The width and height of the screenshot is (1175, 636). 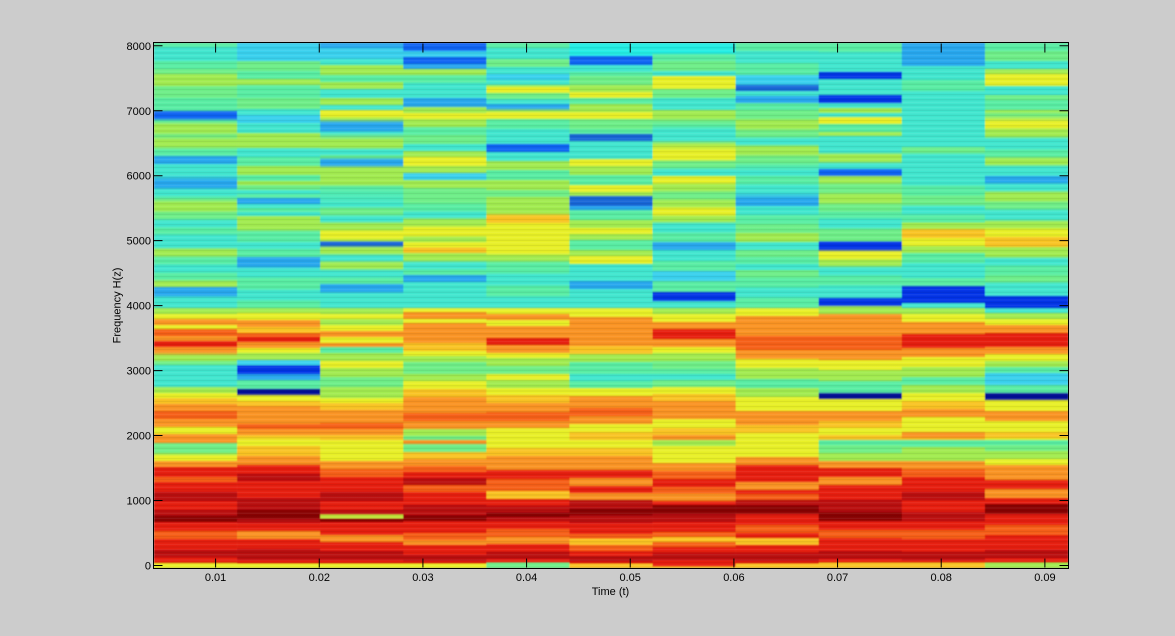 What do you see at coordinates (422, 578) in the screenshot?
I see `svg-text: 0.03` at bounding box center [422, 578].